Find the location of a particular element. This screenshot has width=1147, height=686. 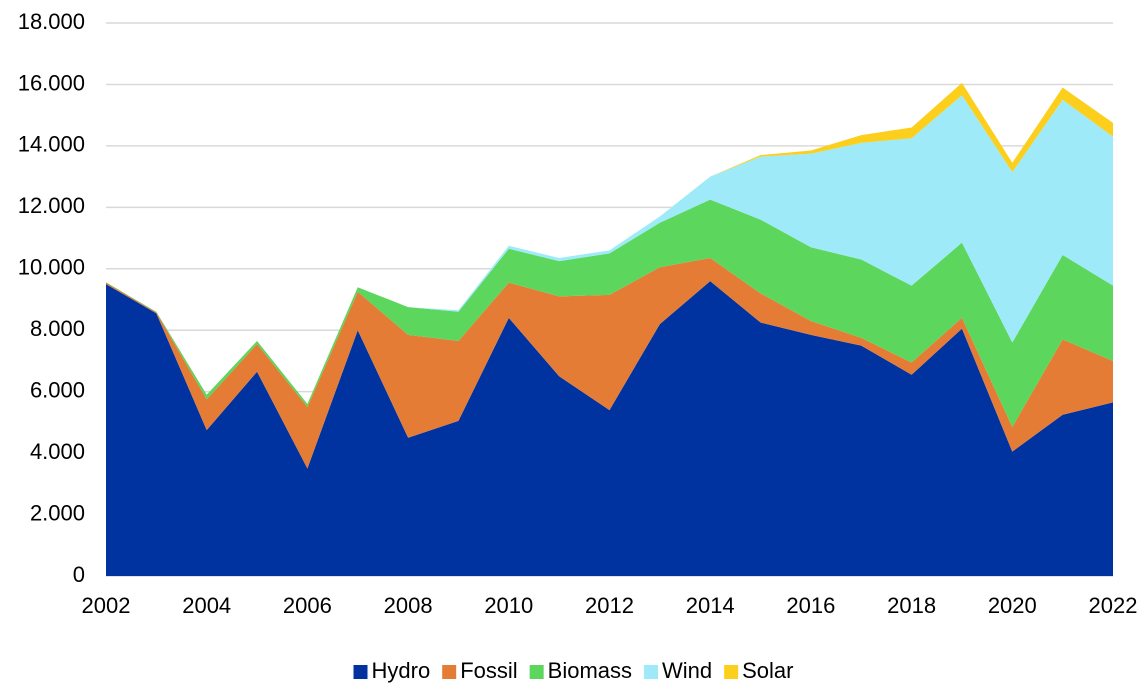

x-tick-label: 2020 is located at coordinates (1012, 605).